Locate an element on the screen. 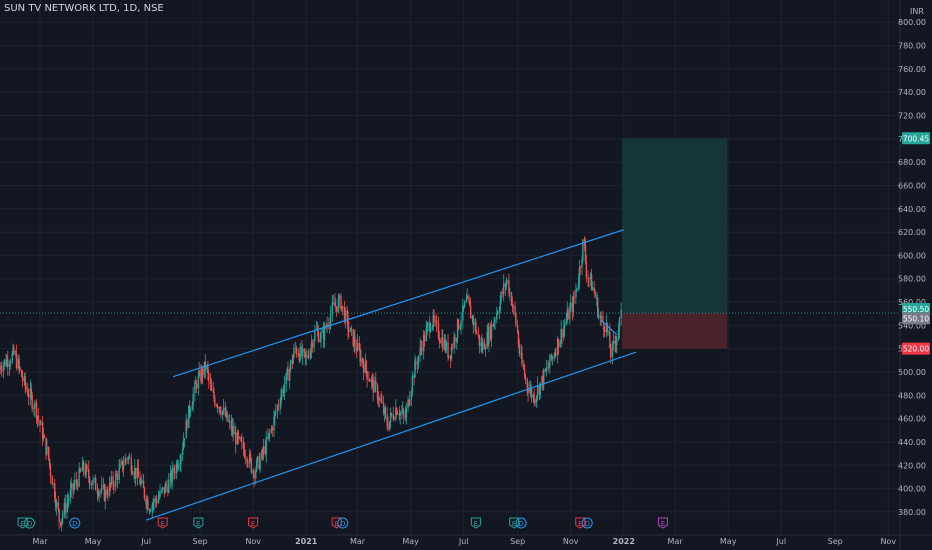 Image resolution: width=932 pixels, height=550 pixels. price-tick-label: 760.00 is located at coordinates (912, 69).